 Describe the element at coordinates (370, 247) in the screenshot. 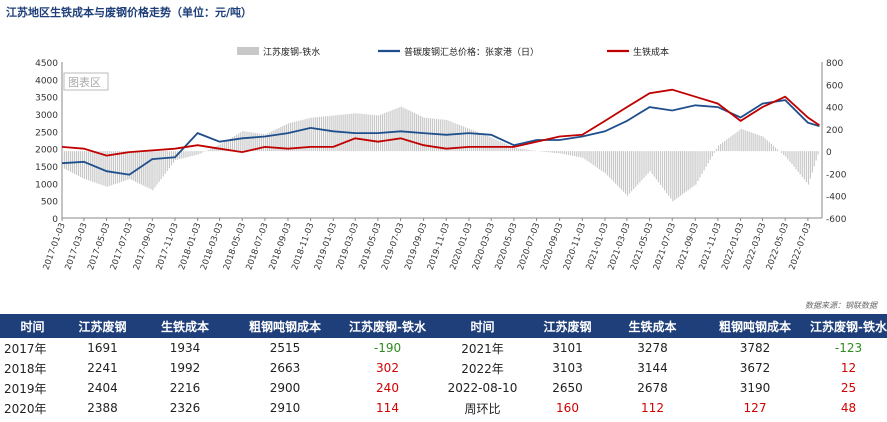

I see `x-tick-label: 2019-05-03` at that location.